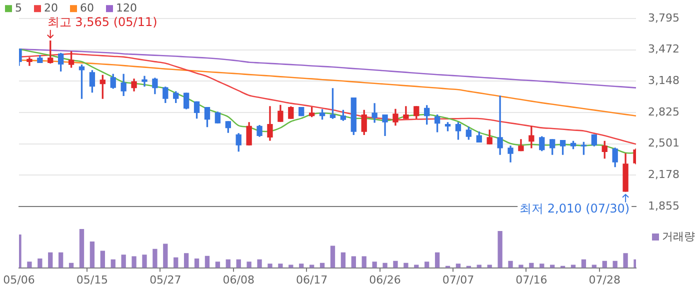 This screenshot has width=700, height=289. I want to click on legend-label: 20, so click(51, 7).